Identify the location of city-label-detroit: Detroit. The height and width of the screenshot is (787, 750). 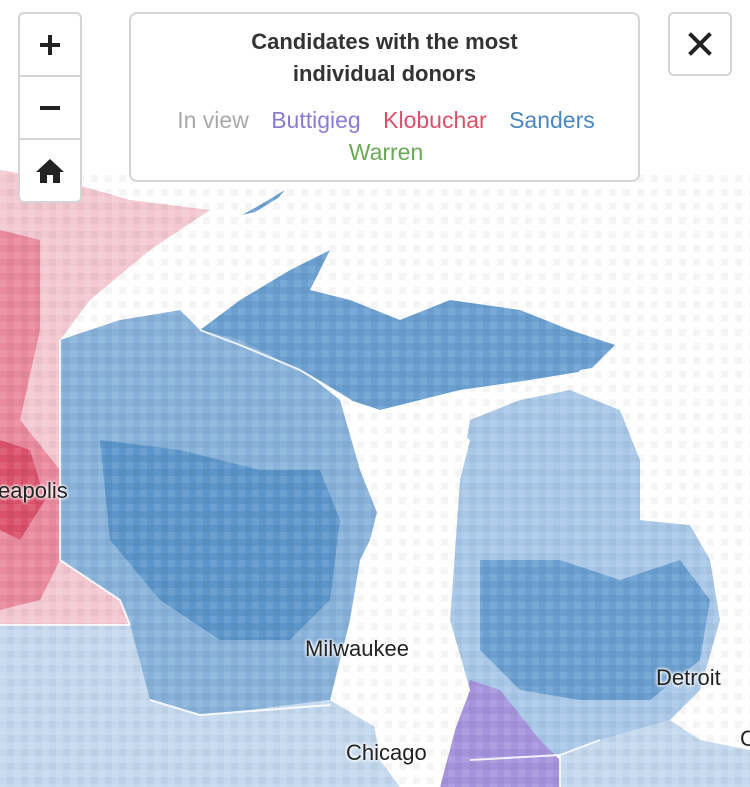
(688, 677).